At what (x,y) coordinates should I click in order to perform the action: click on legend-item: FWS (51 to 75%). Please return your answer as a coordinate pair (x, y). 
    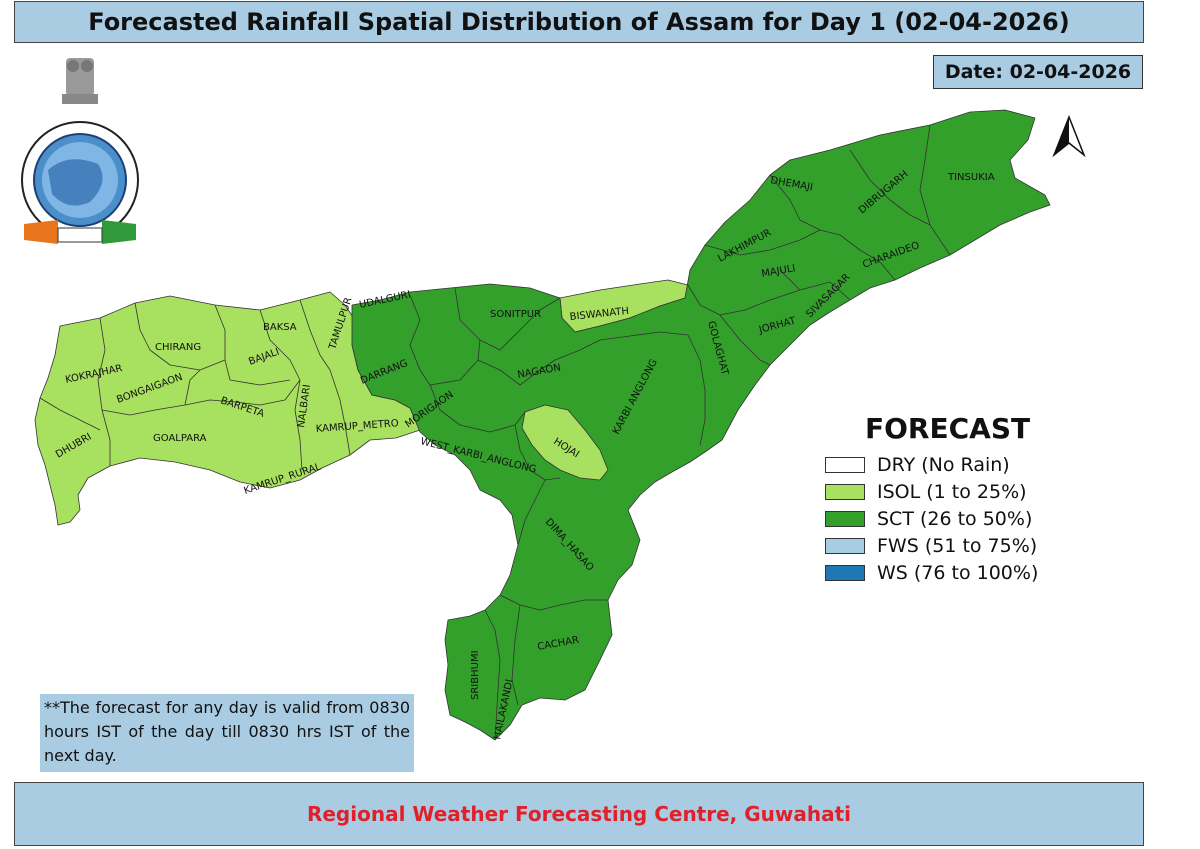
    Looking at the image, I should click on (955, 545).